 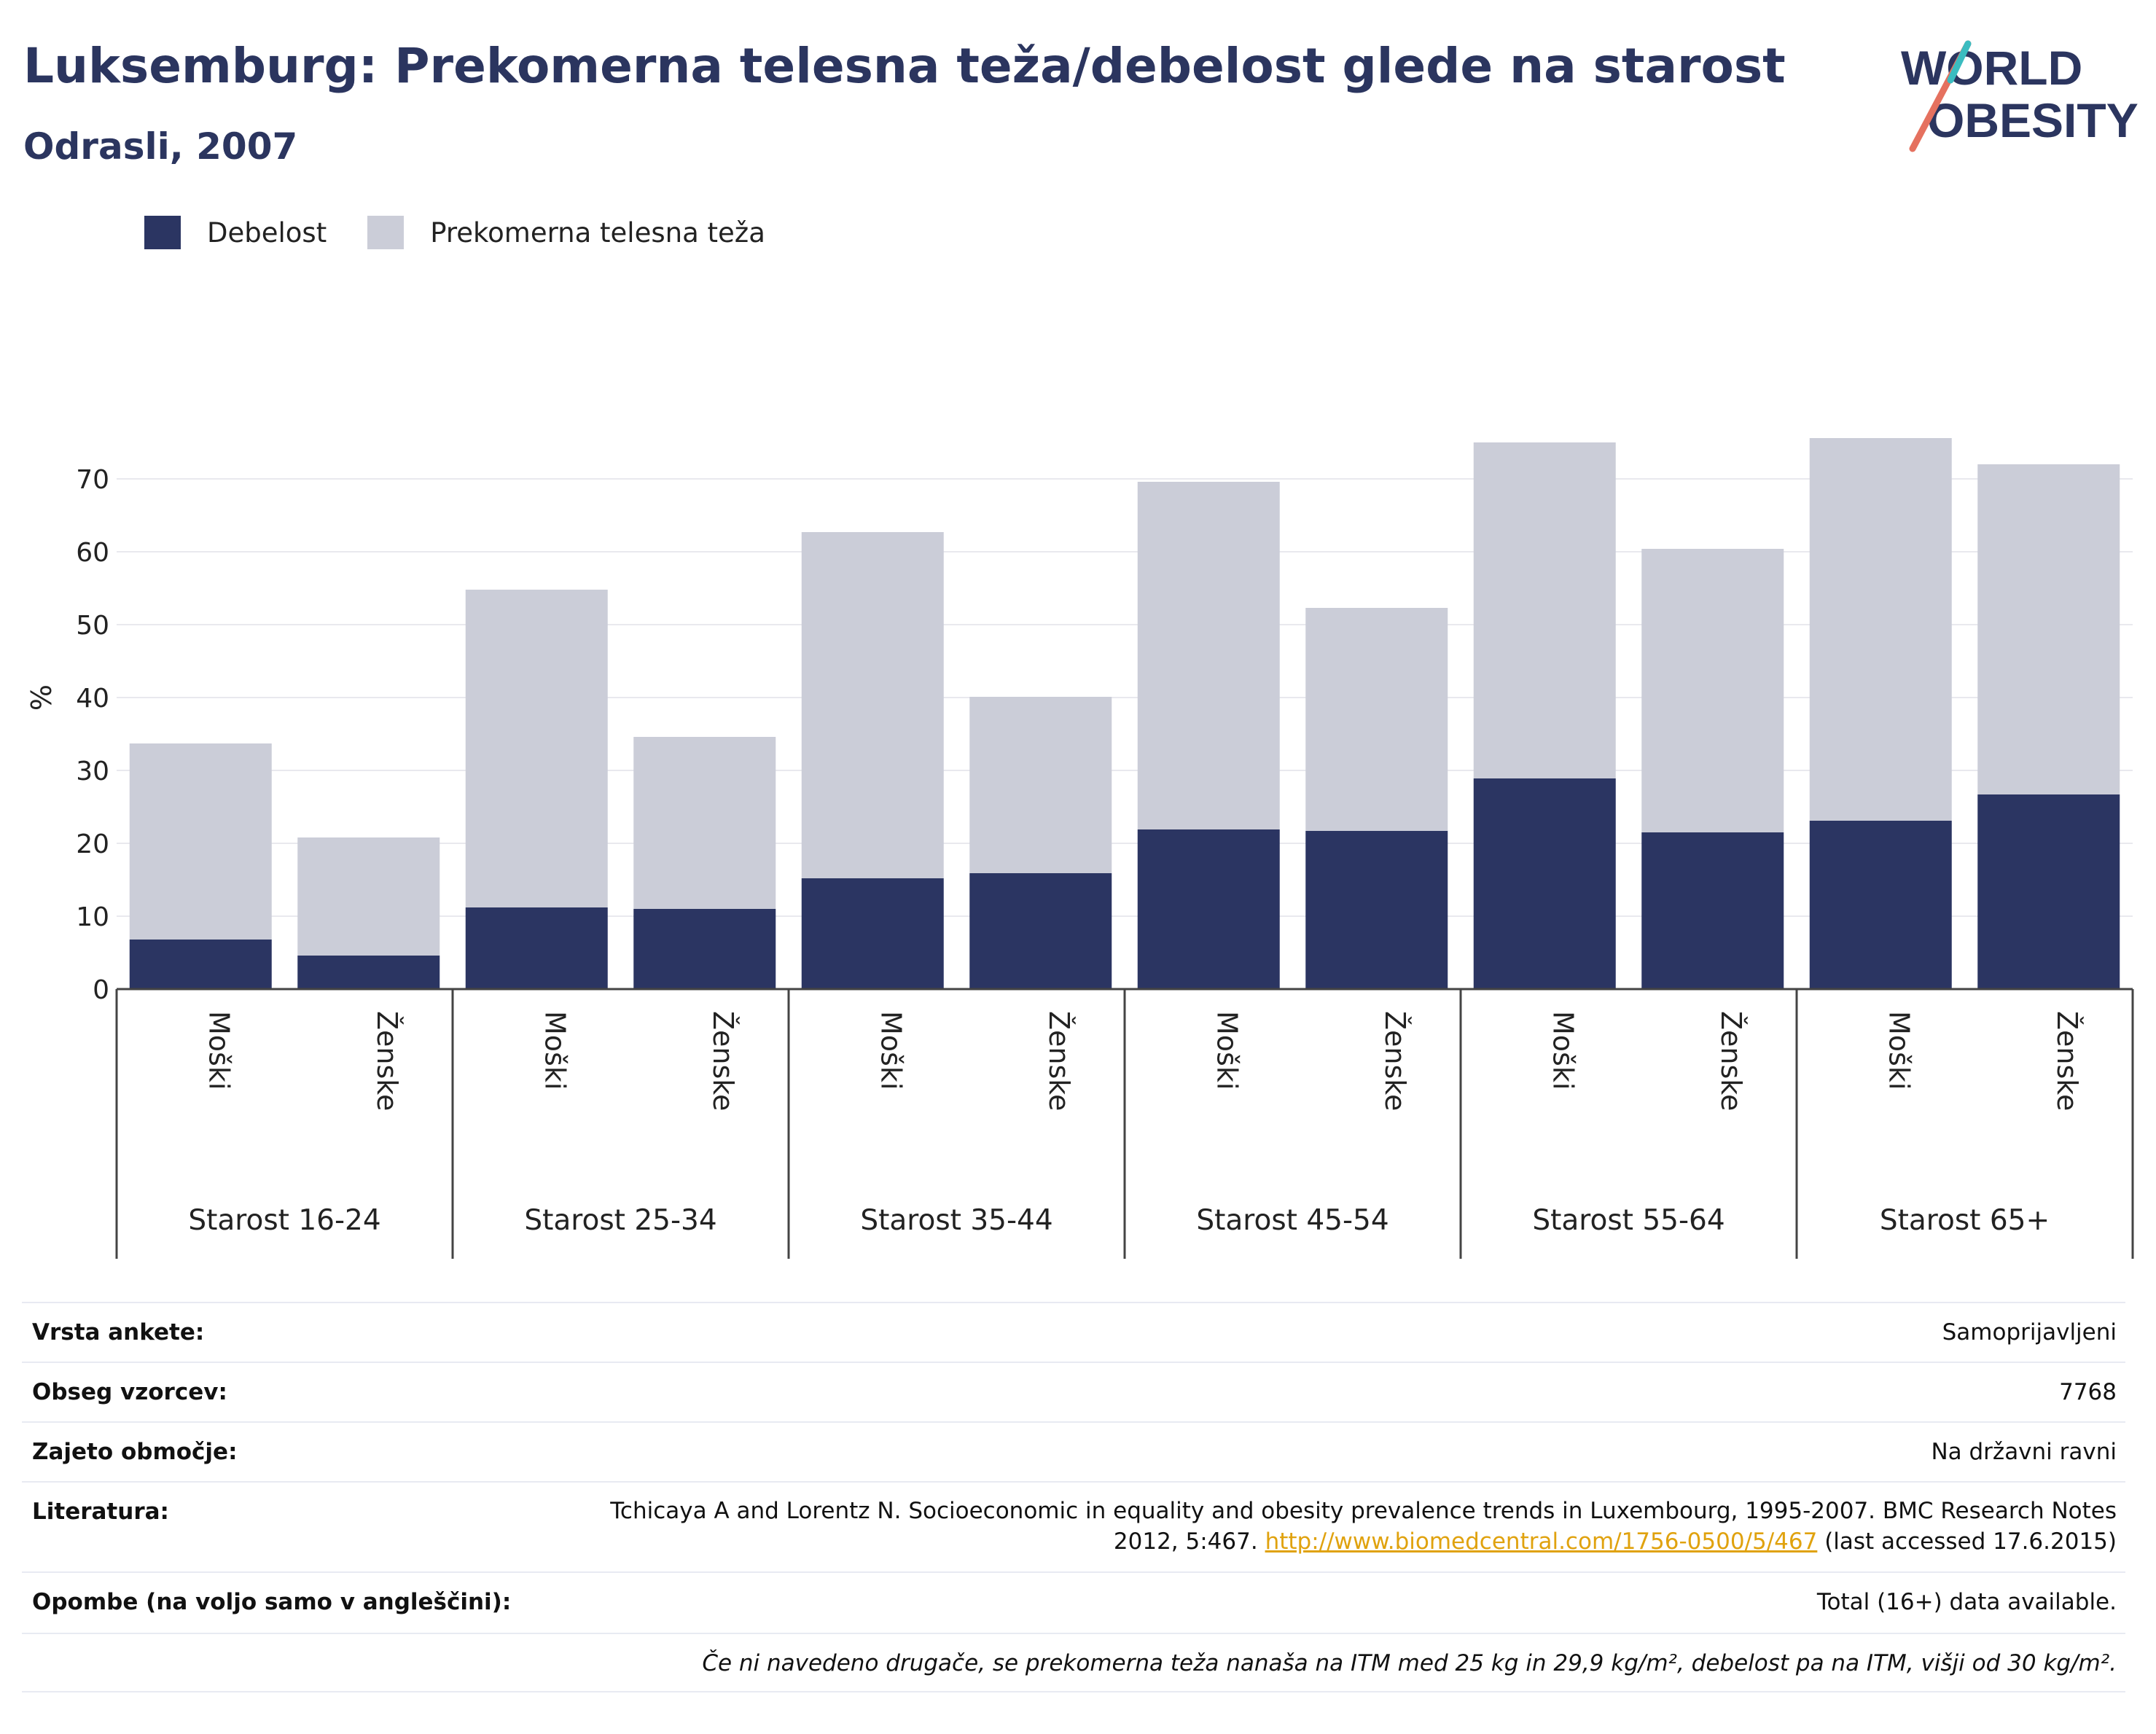 I want to click on coverage-value: Na državni ravni, so click(x=2024, y=1452).